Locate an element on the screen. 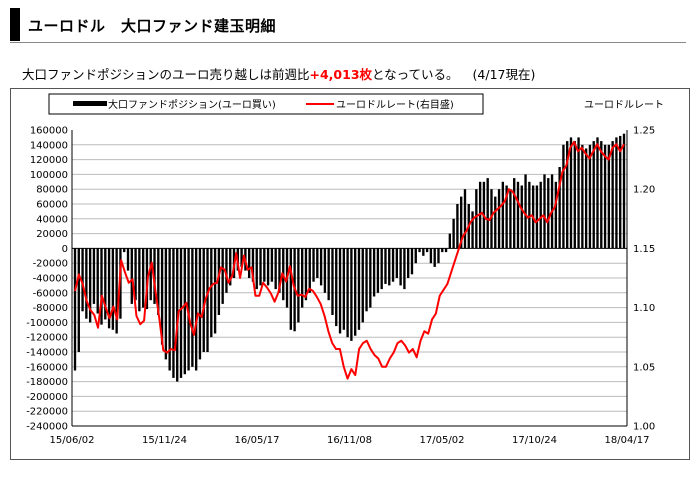 This screenshot has width=698, height=477. page-title: ユーロドル 大口ファンド建玉明細 is located at coordinates (152, 26).